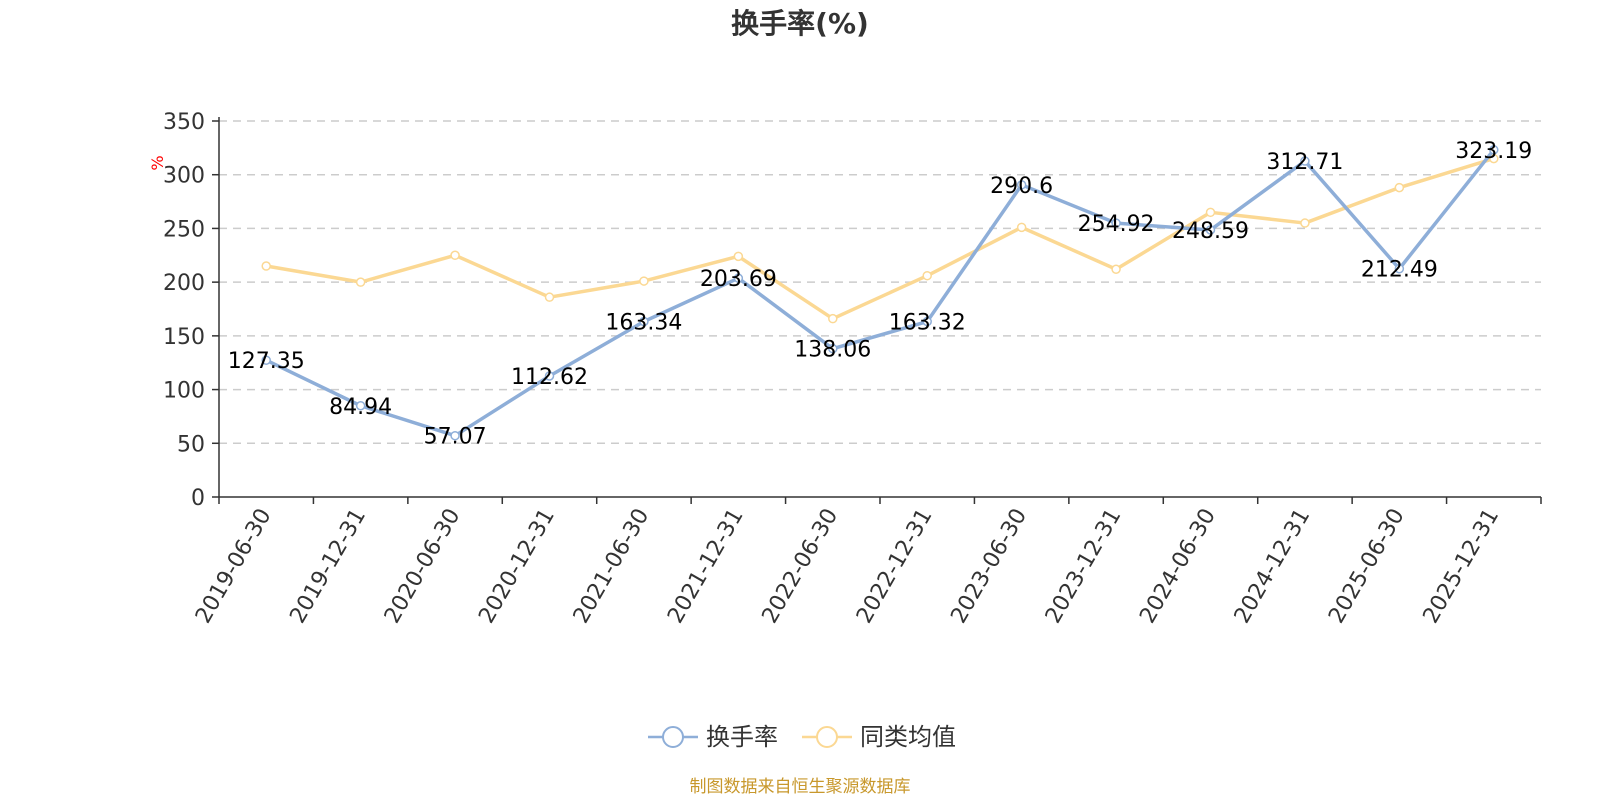 The height and width of the screenshot is (800, 1600). Describe the element at coordinates (198, 498) in the screenshot. I see `y-tick-label: 0` at that location.